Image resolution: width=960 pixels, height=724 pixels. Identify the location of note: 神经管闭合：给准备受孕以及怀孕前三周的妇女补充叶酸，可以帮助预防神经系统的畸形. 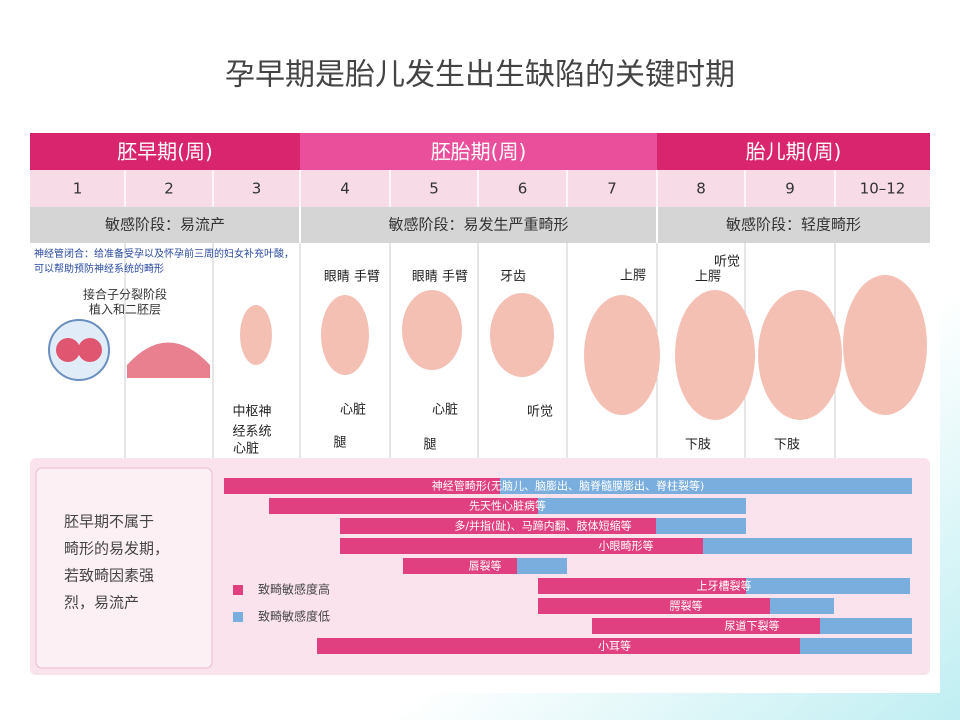
(164, 262).